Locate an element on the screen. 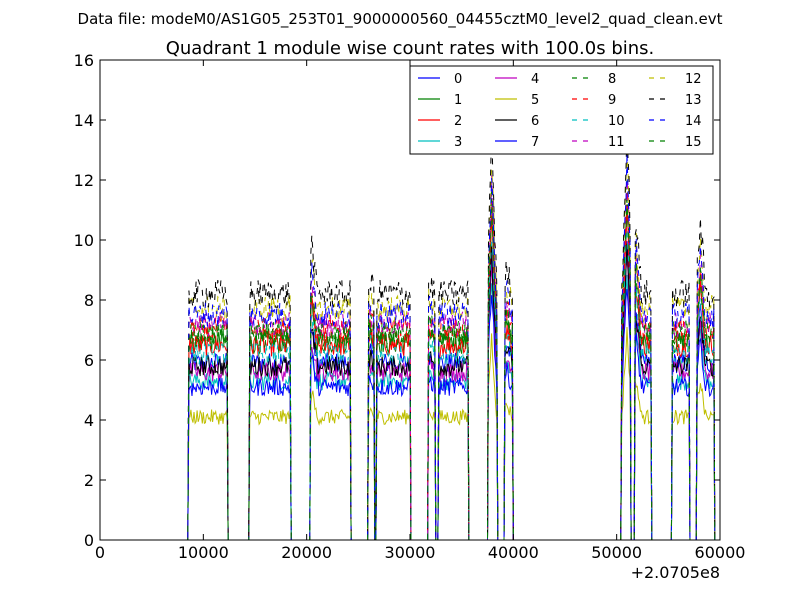  y-tick-label: 16 is located at coordinates (84, 60).